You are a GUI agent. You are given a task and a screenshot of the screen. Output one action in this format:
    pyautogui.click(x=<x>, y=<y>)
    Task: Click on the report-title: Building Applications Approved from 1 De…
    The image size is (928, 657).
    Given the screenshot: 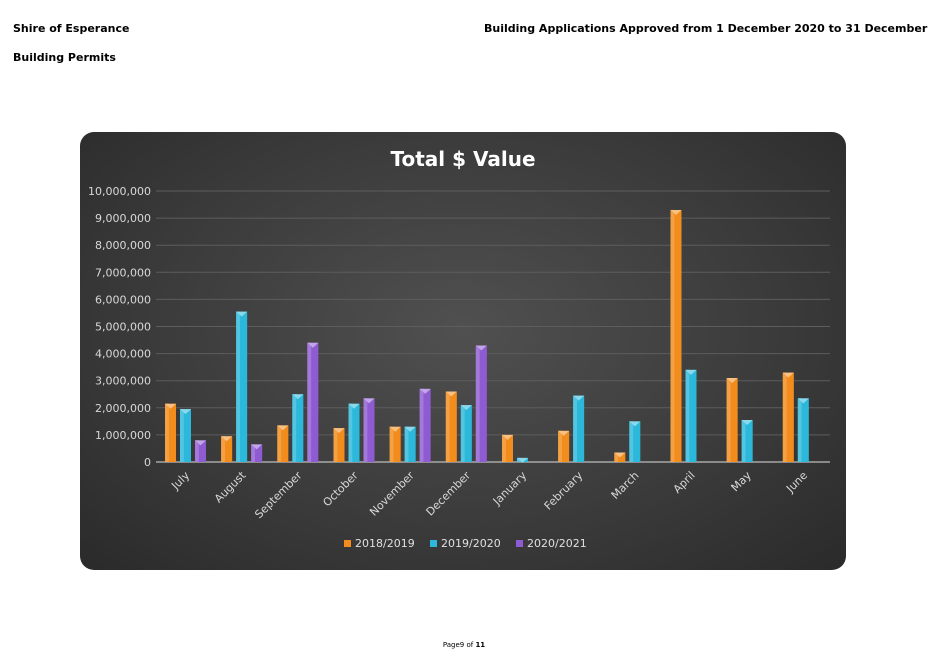 What is the action you would take?
    pyautogui.click(x=706, y=28)
    